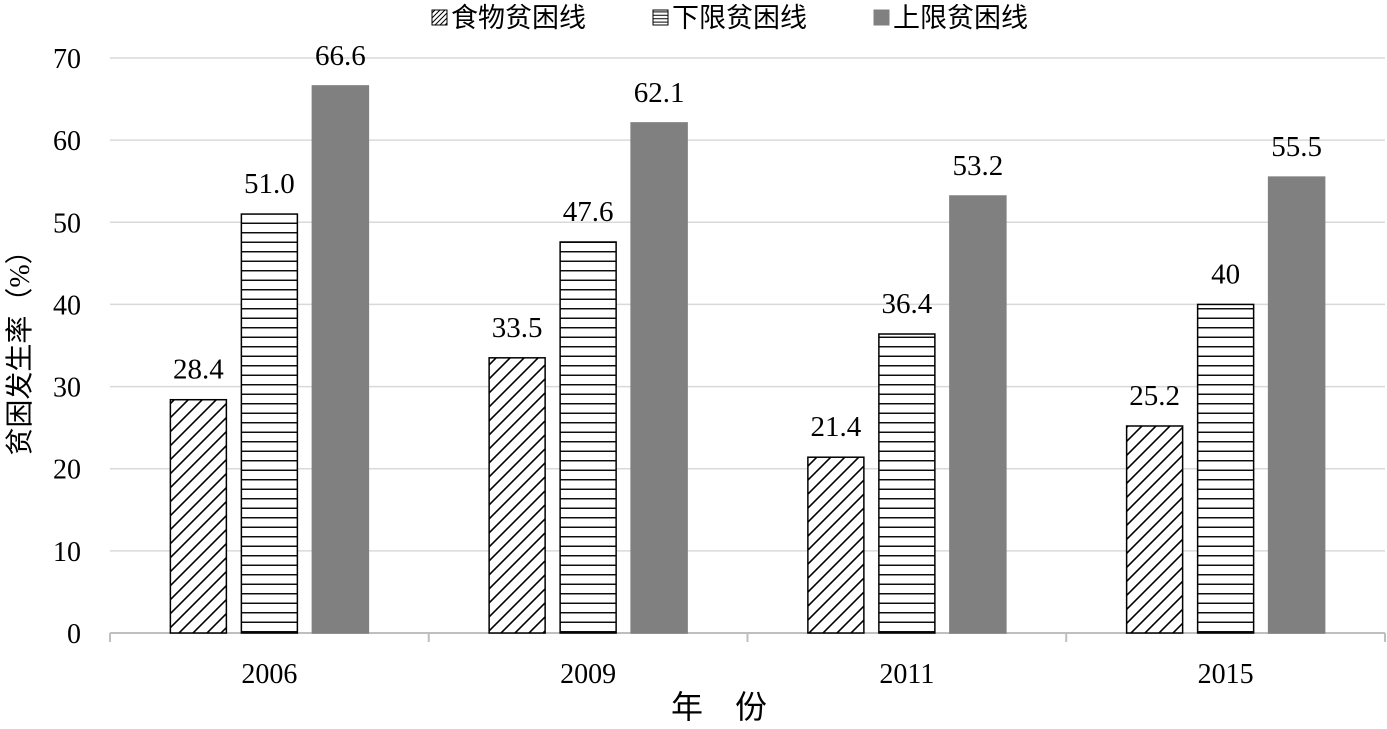 This screenshot has height=729, width=1387. What do you see at coordinates (719, 706) in the screenshot?
I see `x-axis-title: 年 份` at bounding box center [719, 706].